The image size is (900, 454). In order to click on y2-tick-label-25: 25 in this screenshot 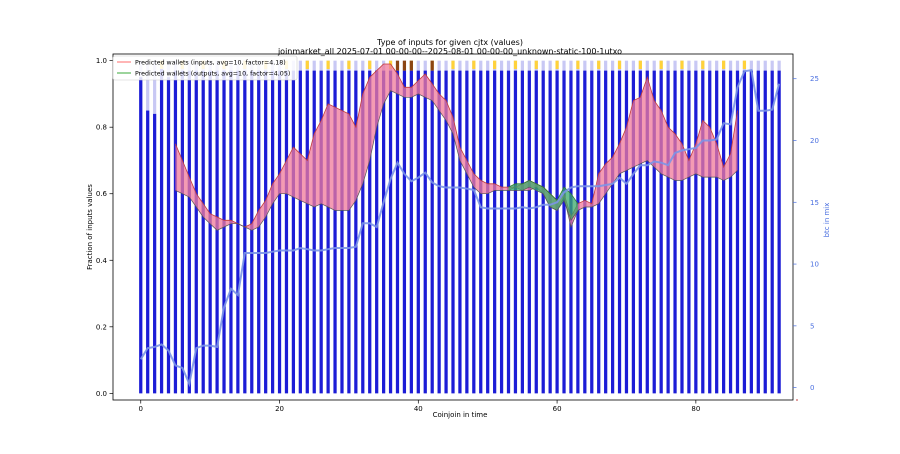, I will do `click(814, 79)`.